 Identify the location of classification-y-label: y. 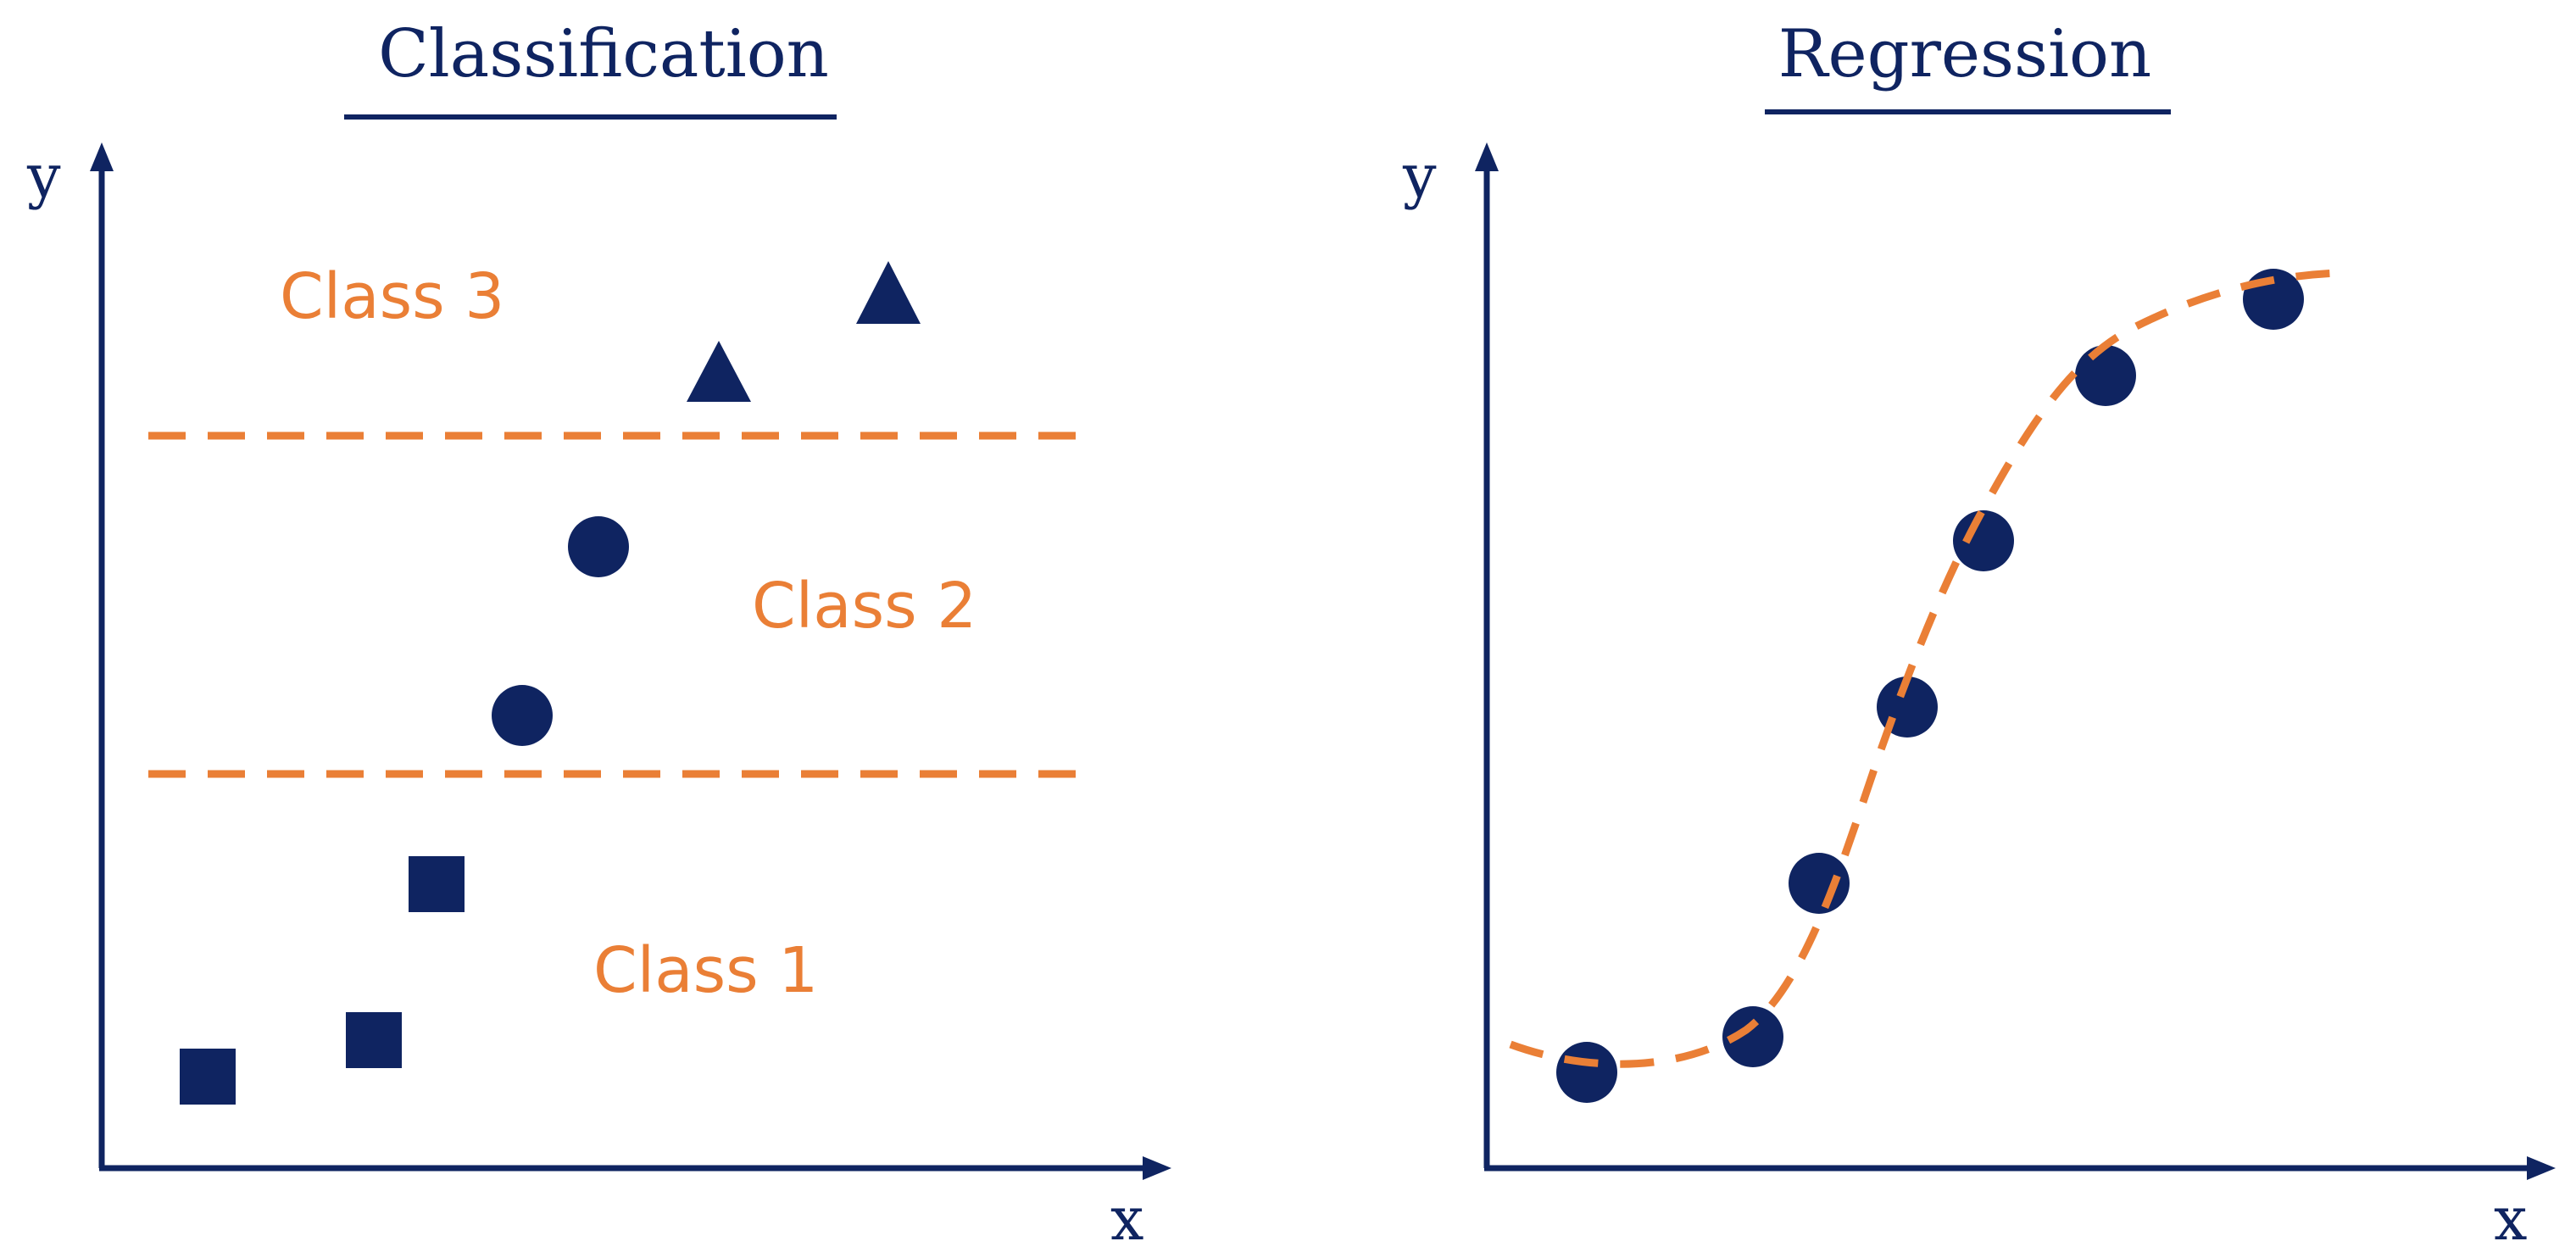
(43, 176).